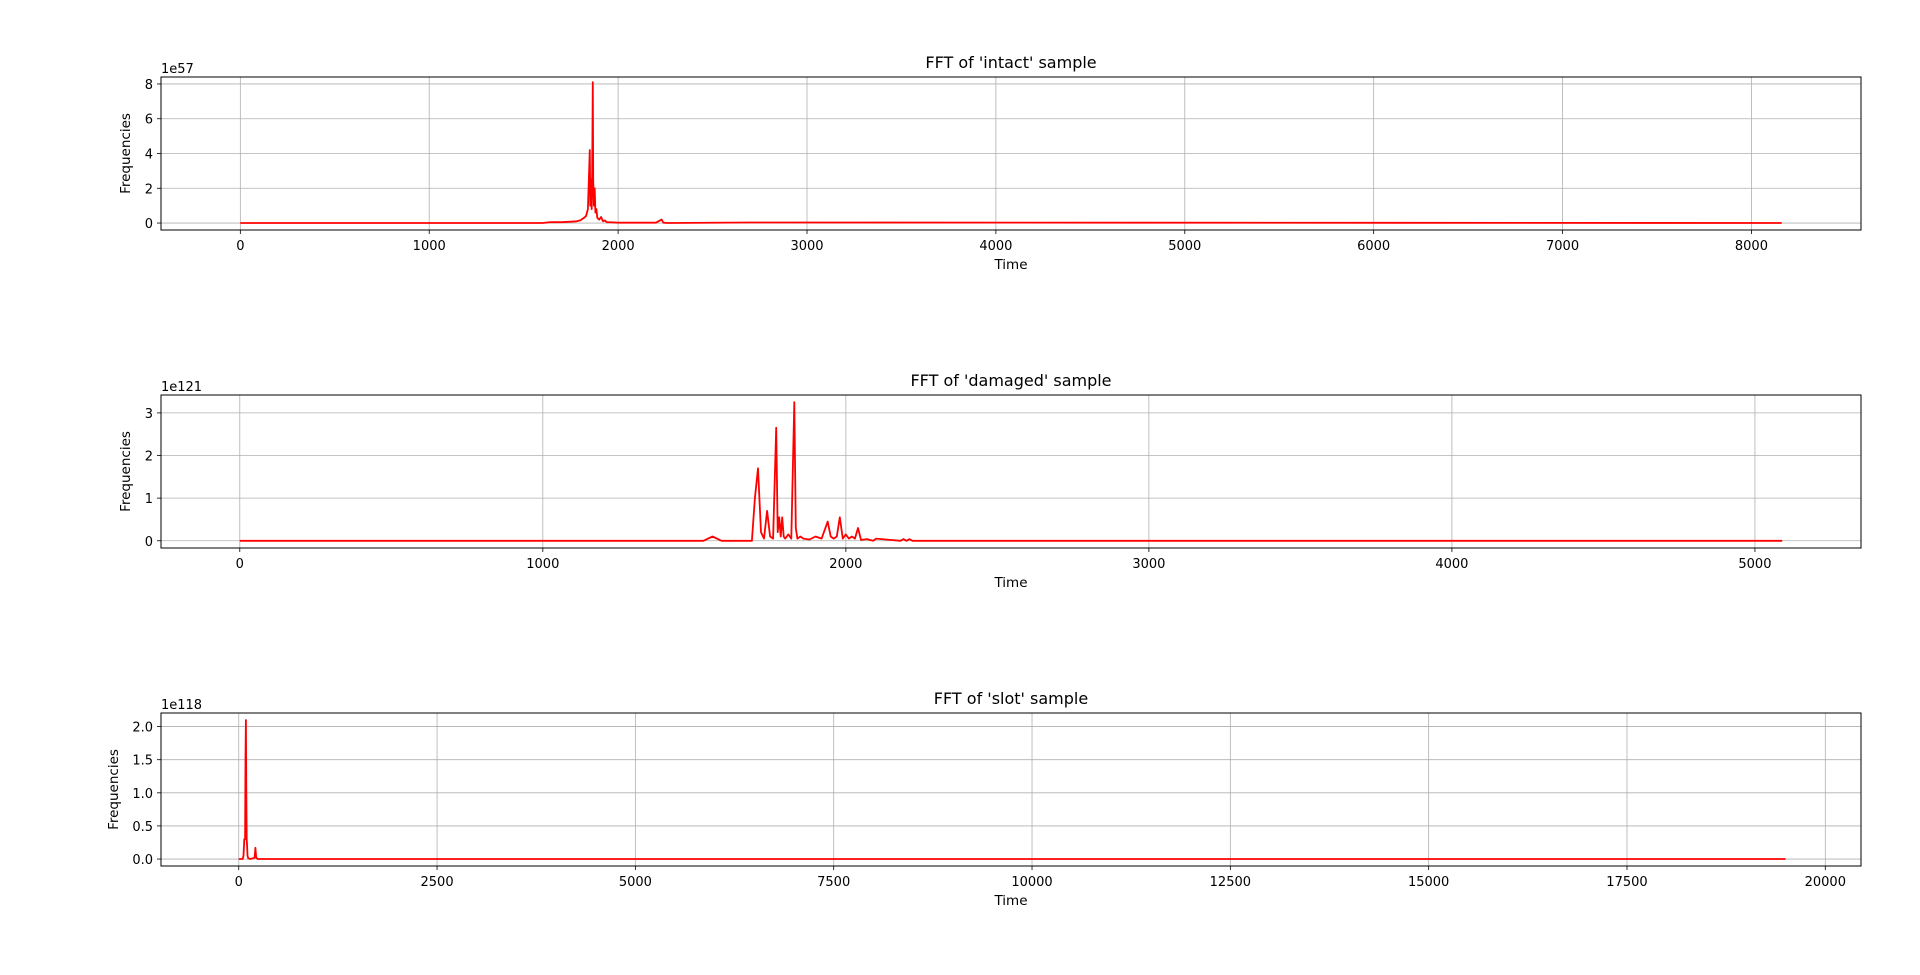 Image resolution: width=1920 pixels, height=975 pixels. Describe the element at coordinates (1428, 882) in the screenshot. I see `x-tick-label: 15000` at that location.